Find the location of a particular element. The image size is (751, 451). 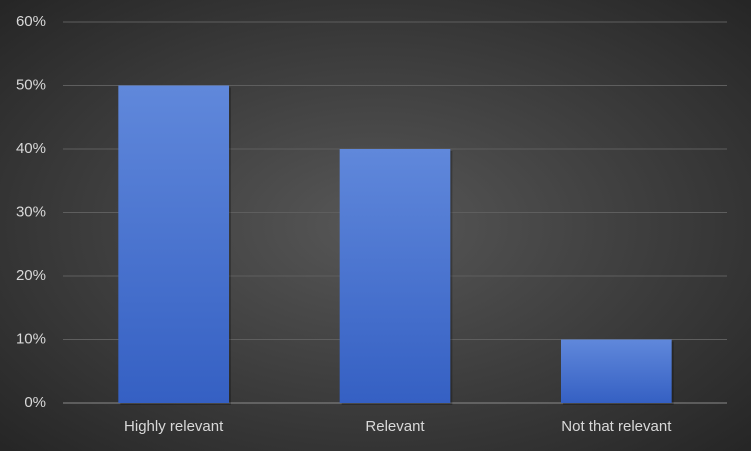

x-tick-label: Not that relevant is located at coordinates (616, 426).